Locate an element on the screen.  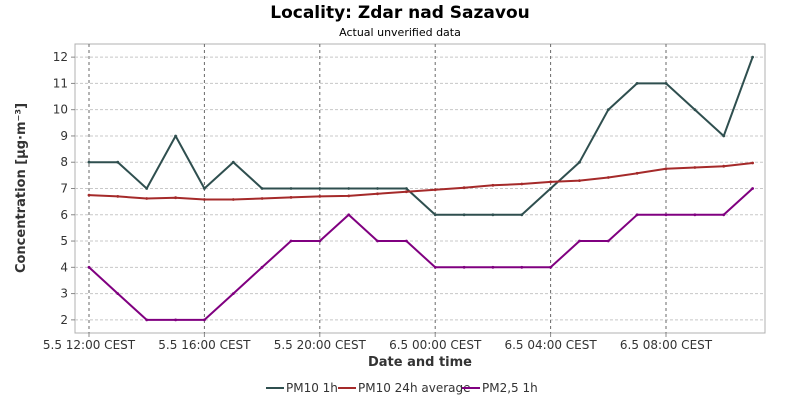
y-tick-label: 2 is located at coordinates (64, 320).